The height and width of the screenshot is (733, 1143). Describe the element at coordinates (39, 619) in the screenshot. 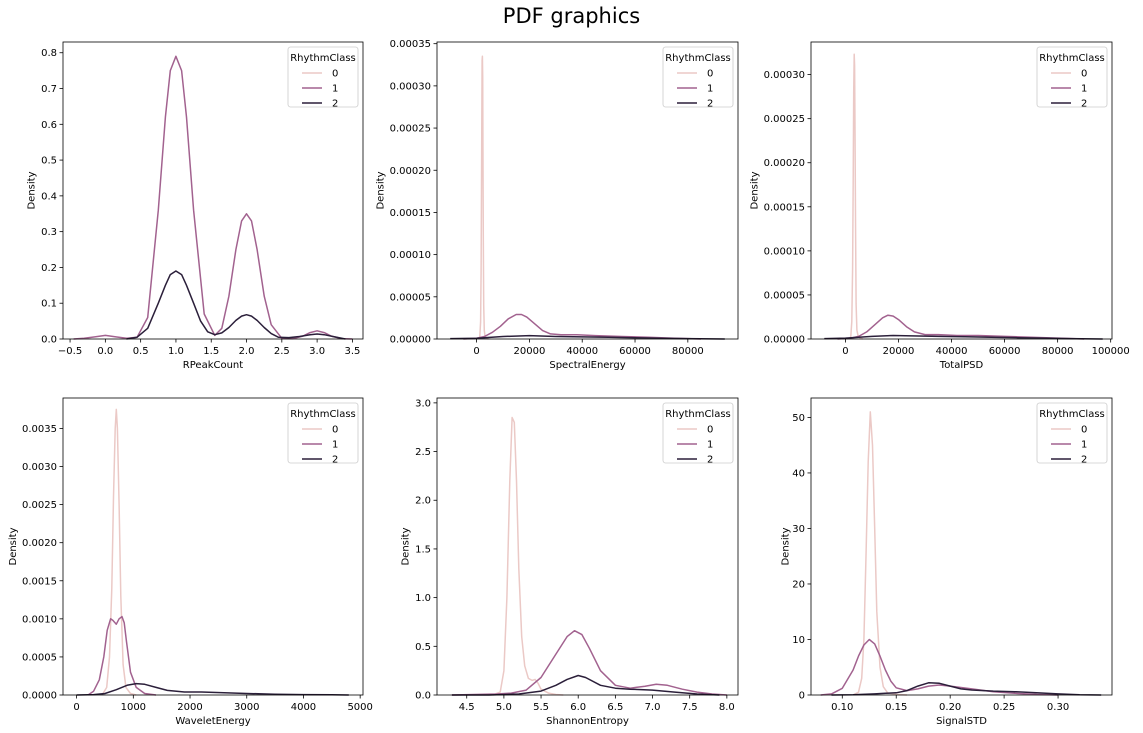

I see `y-tick-label: 0.0010` at that location.